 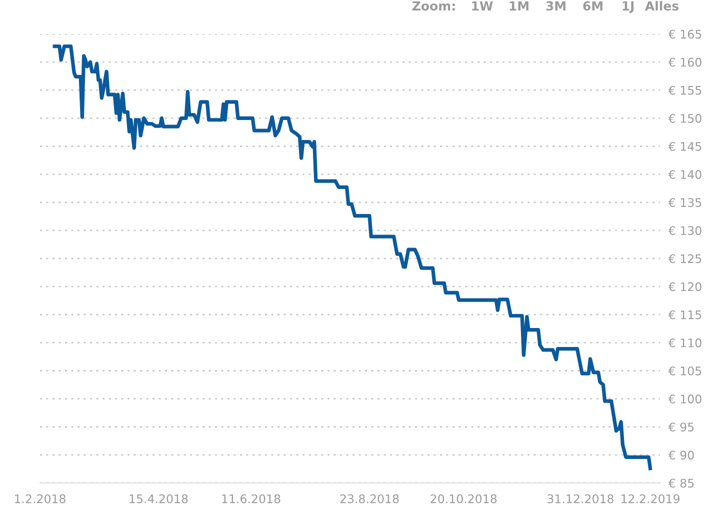 I want to click on y-tick-label: € 120, so click(x=685, y=287).